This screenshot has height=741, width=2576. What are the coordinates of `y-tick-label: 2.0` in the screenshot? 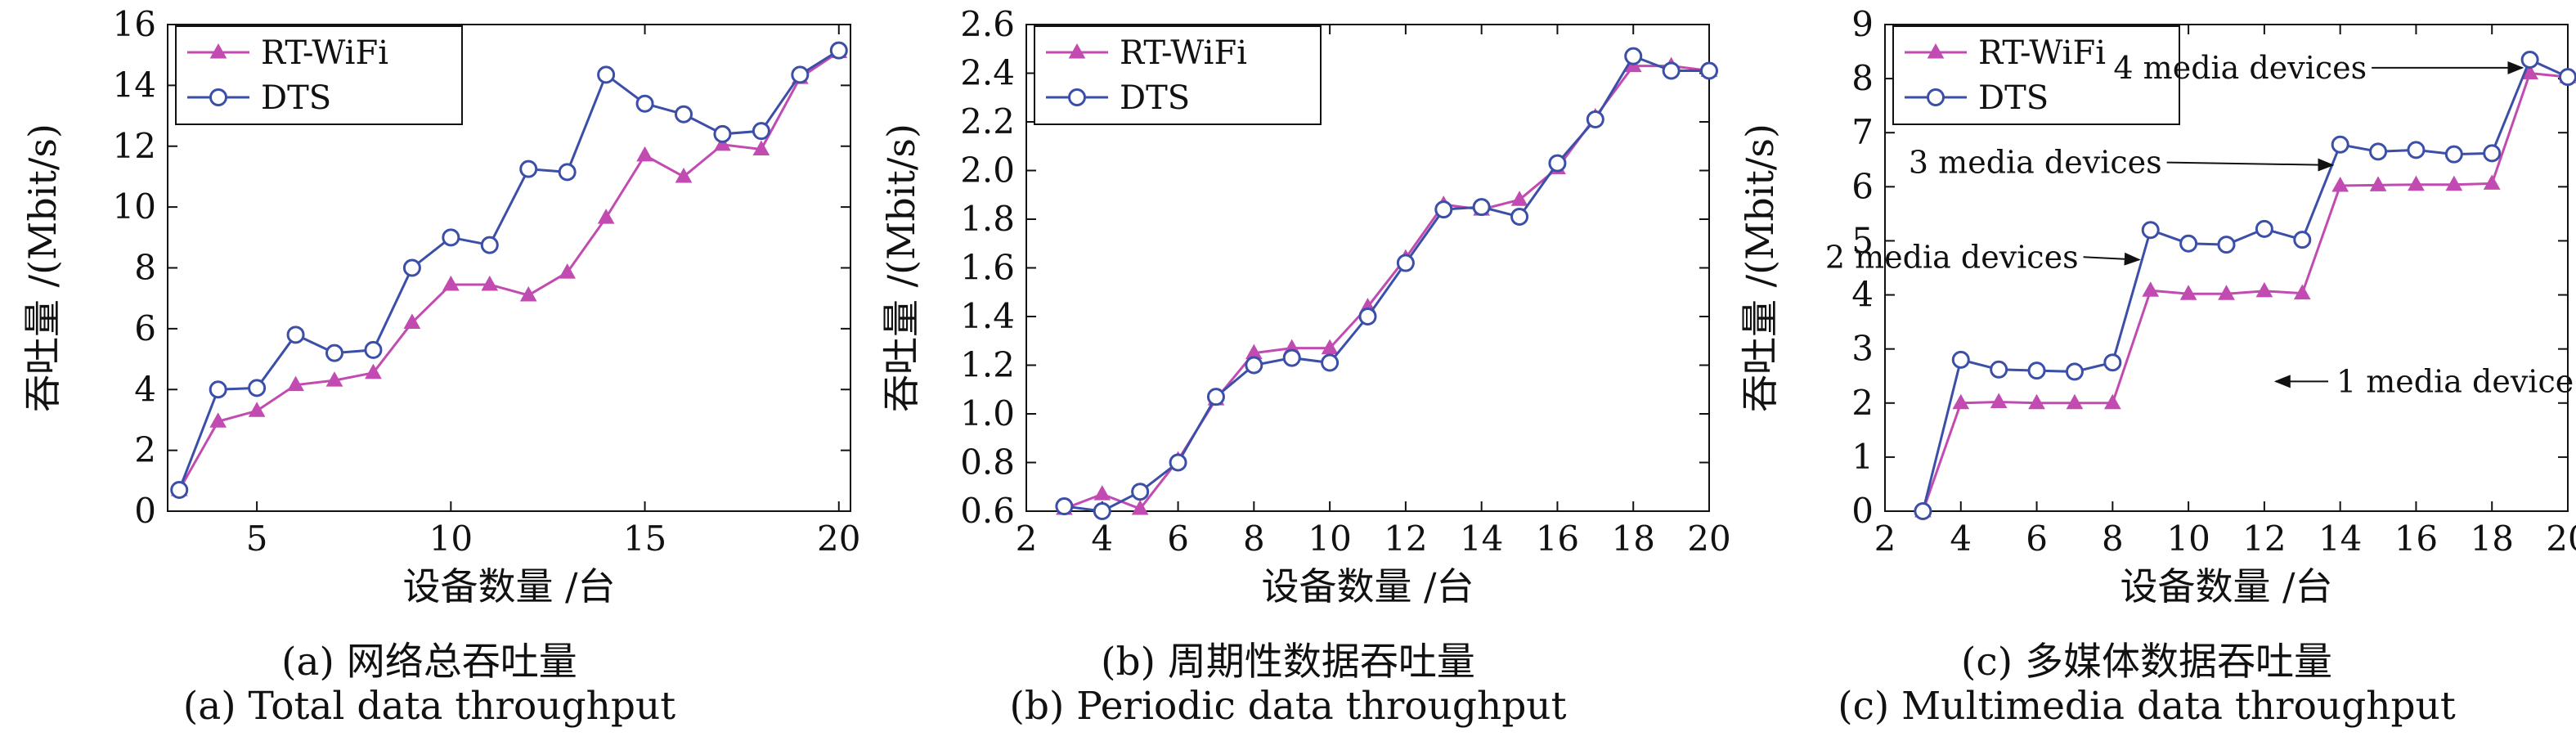 It's located at (988, 170).